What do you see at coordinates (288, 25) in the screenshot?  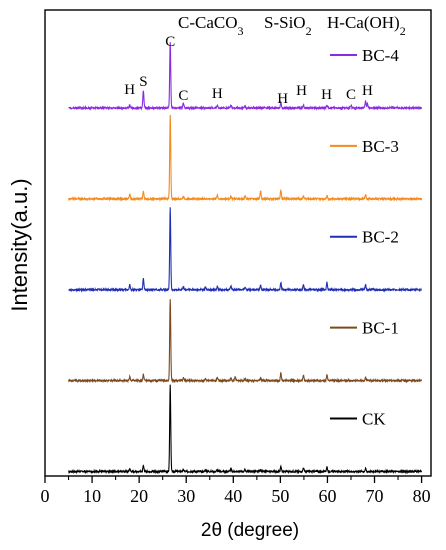 I see `phase-legend-item: S-SiO2` at bounding box center [288, 25].